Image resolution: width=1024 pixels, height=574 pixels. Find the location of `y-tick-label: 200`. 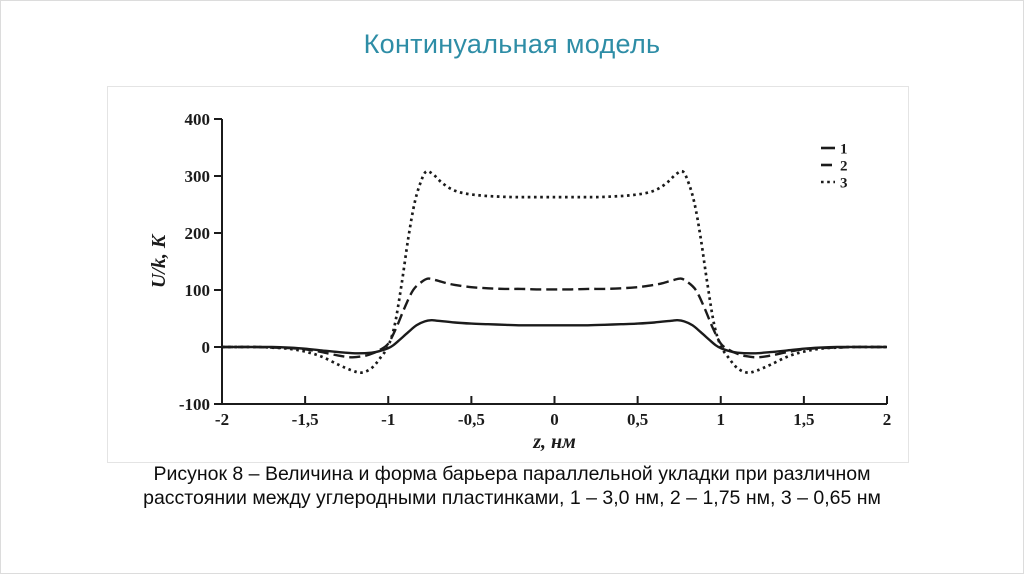

y-tick-label: 200 is located at coordinates (198, 233).